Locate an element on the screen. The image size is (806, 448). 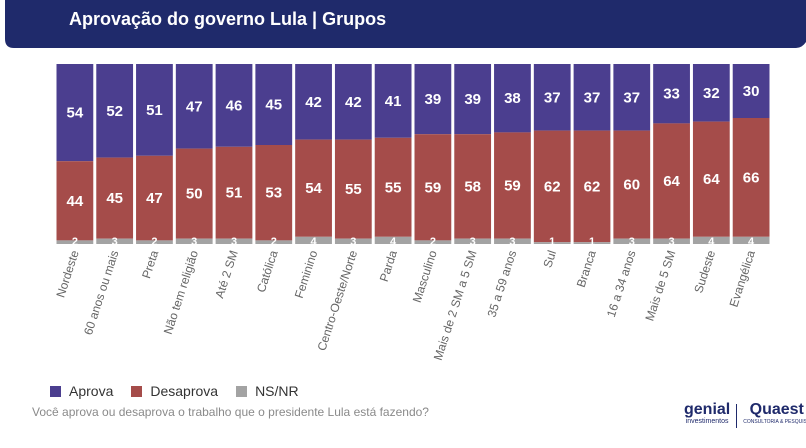
x-tick-label-13: Branca is located at coordinates (586, 268).